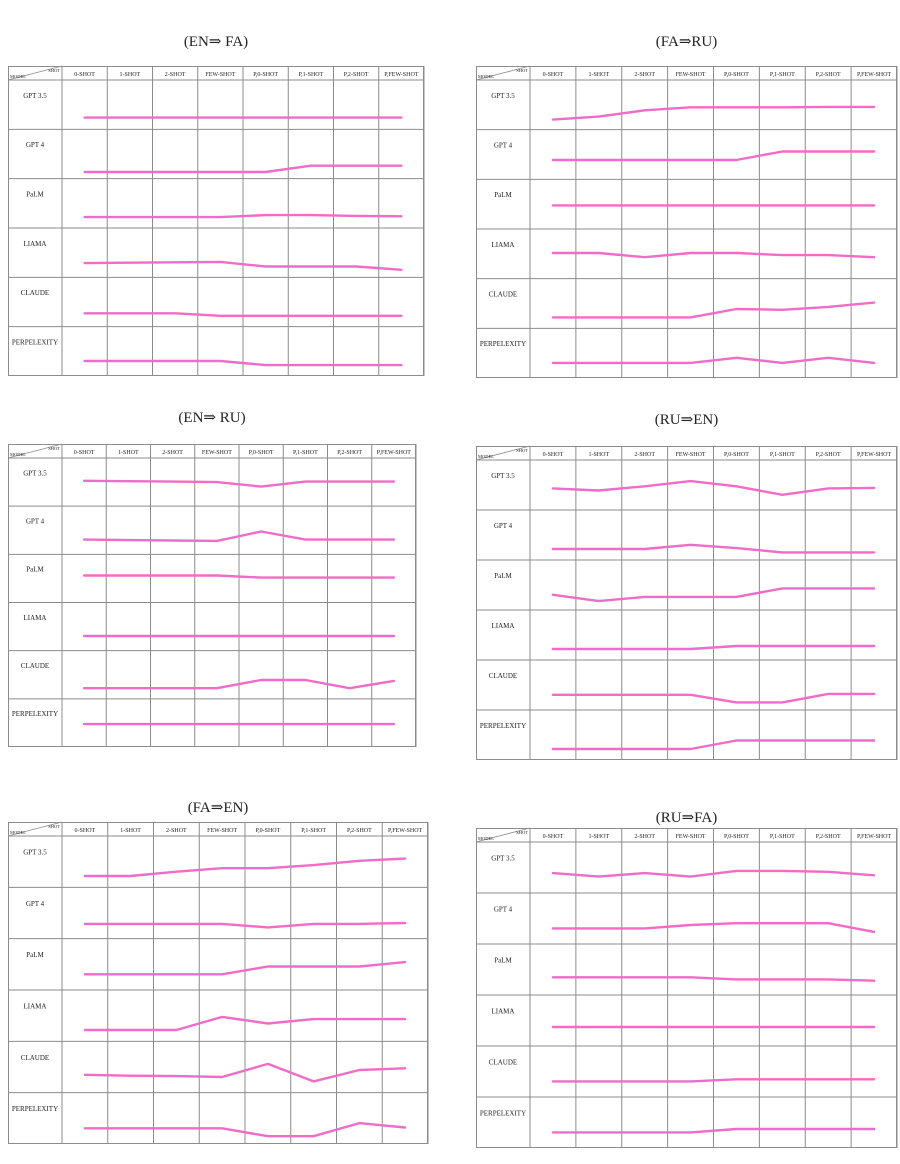  Describe the element at coordinates (216, 42) in the screenshot. I see `chart-title: (EN⇒ FA)` at that location.